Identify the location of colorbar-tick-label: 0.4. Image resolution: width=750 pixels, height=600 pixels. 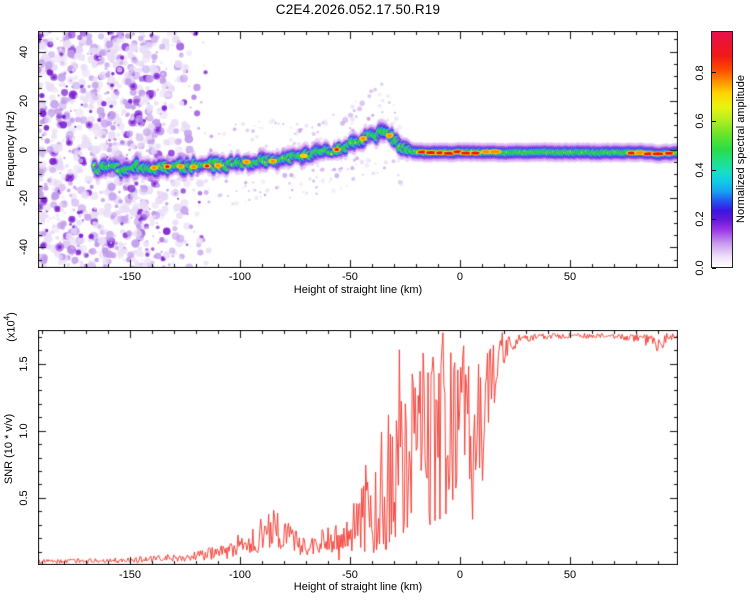
(700, 170).